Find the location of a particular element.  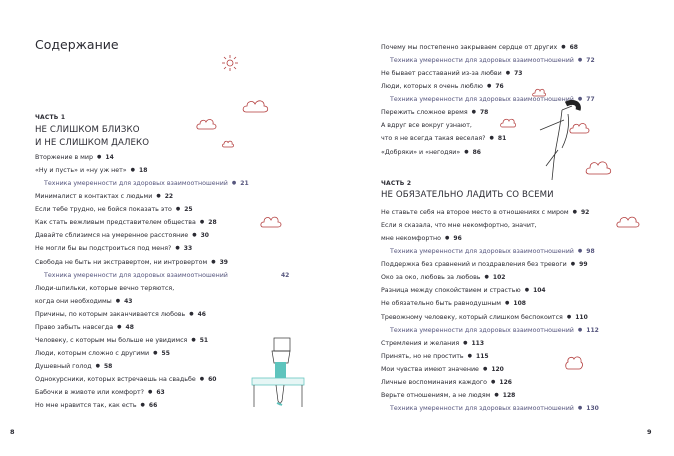

entry-page-number: 39 is located at coordinates (223, 262).